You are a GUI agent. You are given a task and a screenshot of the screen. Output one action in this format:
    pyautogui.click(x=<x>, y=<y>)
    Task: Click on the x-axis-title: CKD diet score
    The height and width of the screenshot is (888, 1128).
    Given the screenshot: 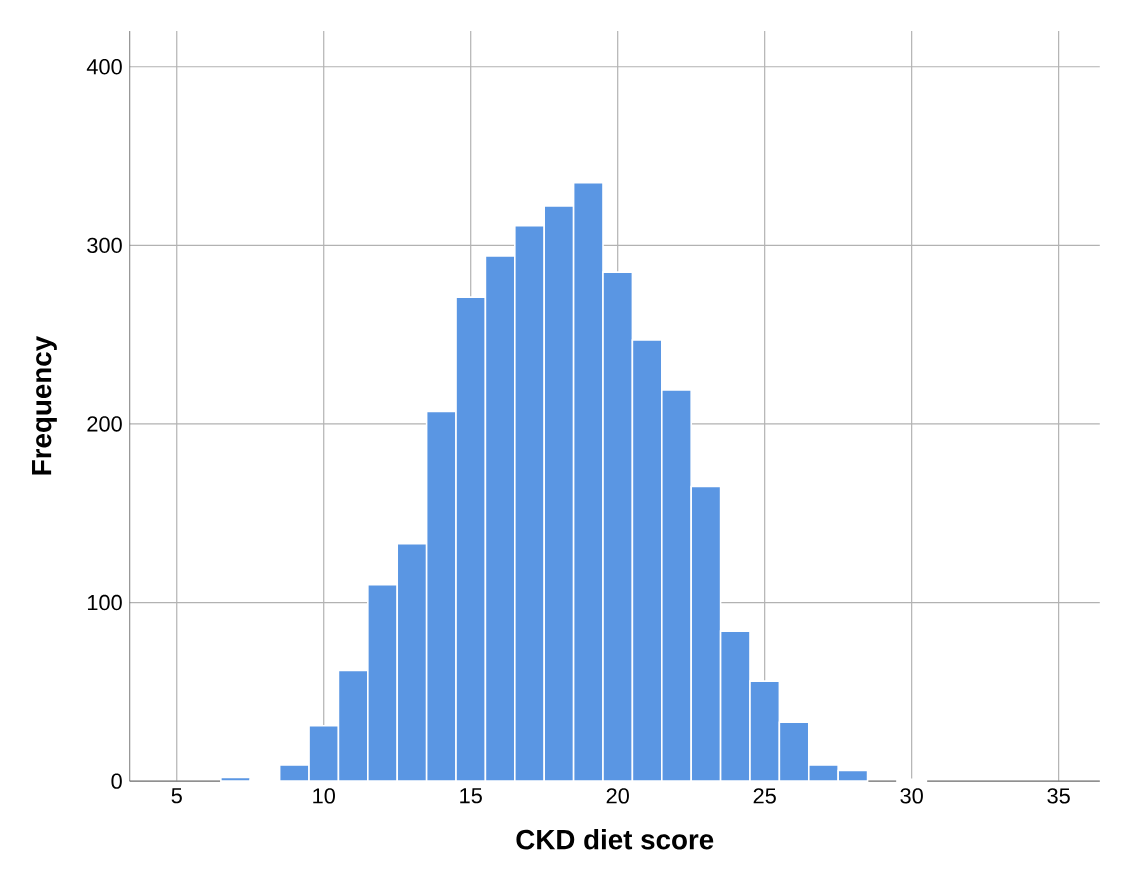 What is the action you would take?
    pyautogui.click(x=615, y=839)
    